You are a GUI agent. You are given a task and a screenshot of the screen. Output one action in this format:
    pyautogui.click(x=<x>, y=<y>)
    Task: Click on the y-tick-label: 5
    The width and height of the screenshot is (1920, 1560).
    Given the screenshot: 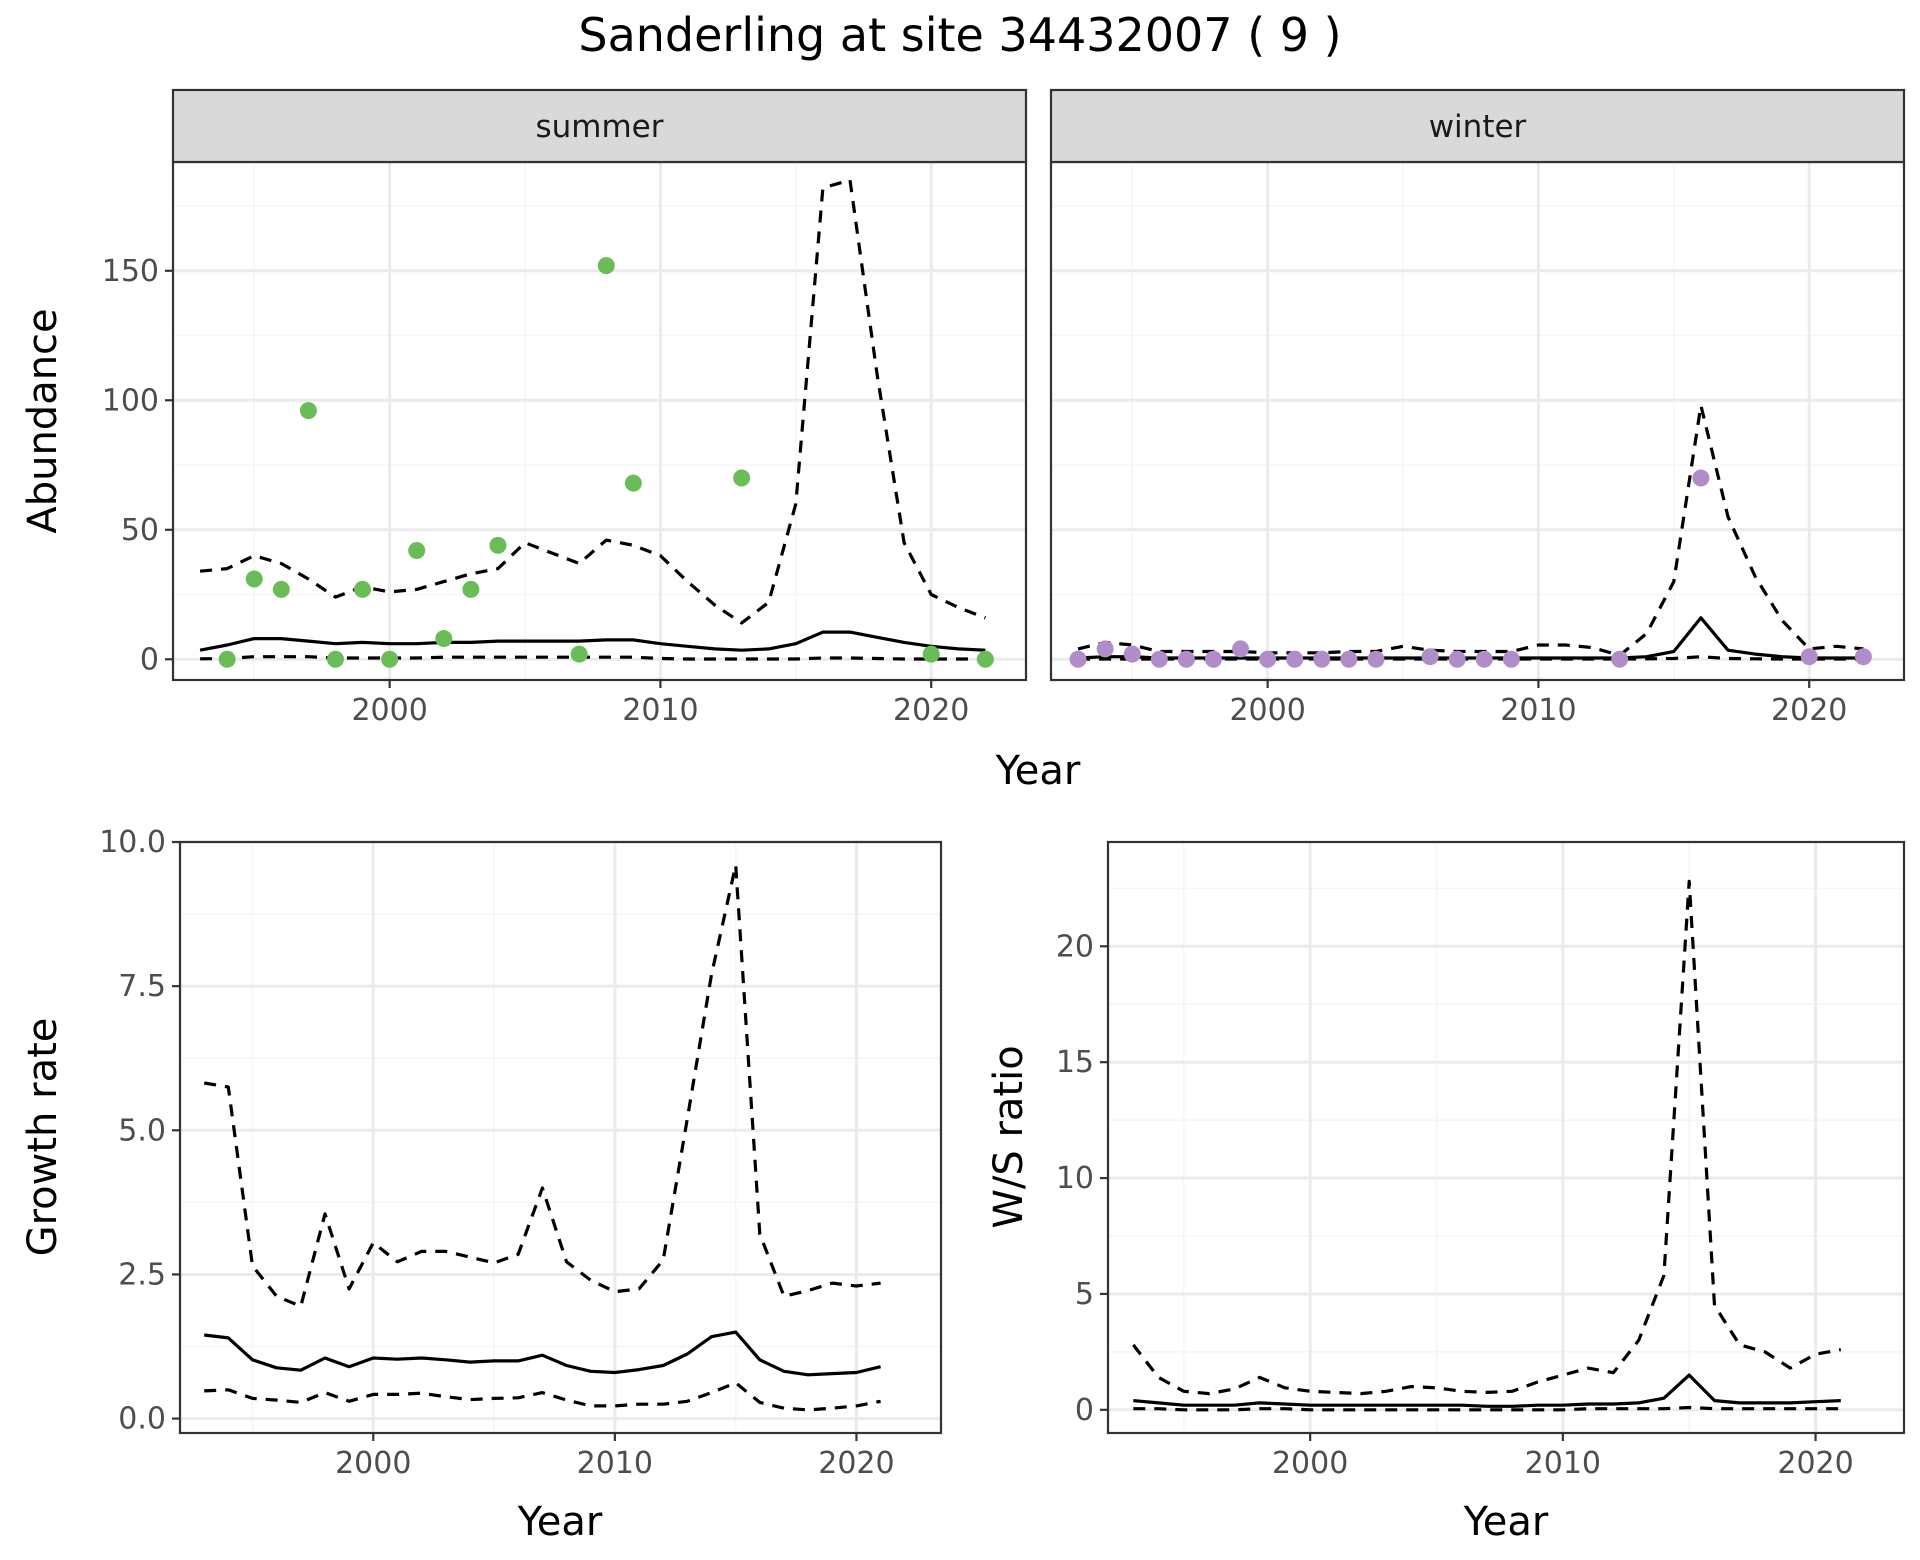 What is the action you would take?
    pyautogui.click(x=1084, y=1294)
    